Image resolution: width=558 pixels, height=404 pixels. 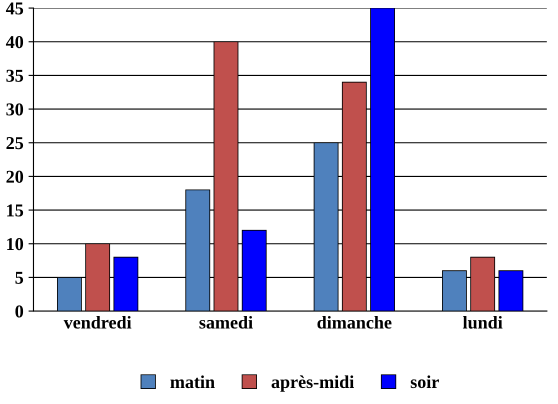 What do you see at coordinates (354, 322) in the screenshot?
I see `x-tick-label: dimanche` at bounding box center [354, 322].